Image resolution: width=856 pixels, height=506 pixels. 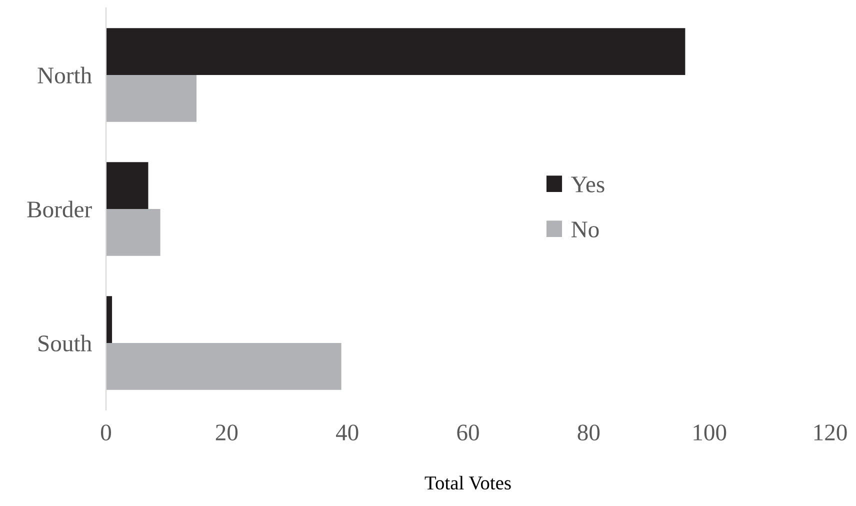 I want to click on y-tick-label: North, so click(x=65, y=75).